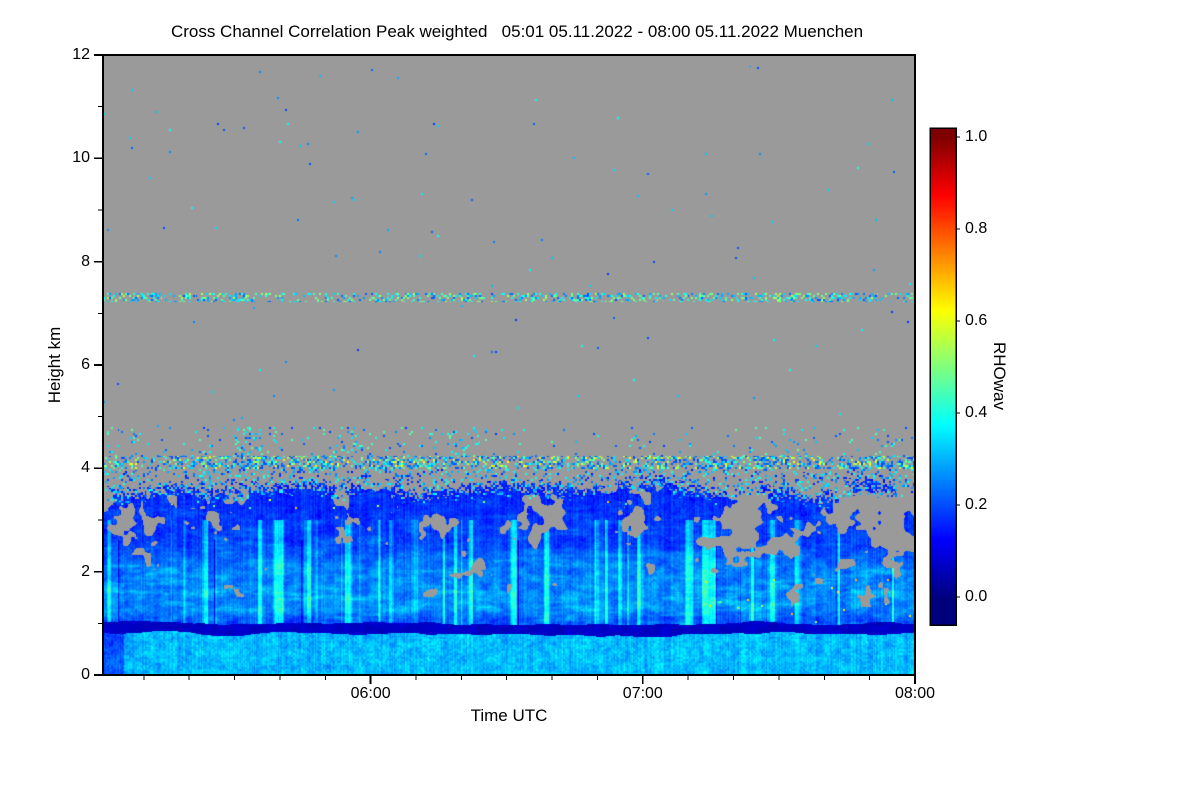 Image resolution: width=1200 pixels, height=800 pixels. Describe the element at coordinates (509, 715) in the screenshot. I see `x-axis-label: Time UTC` at that location.